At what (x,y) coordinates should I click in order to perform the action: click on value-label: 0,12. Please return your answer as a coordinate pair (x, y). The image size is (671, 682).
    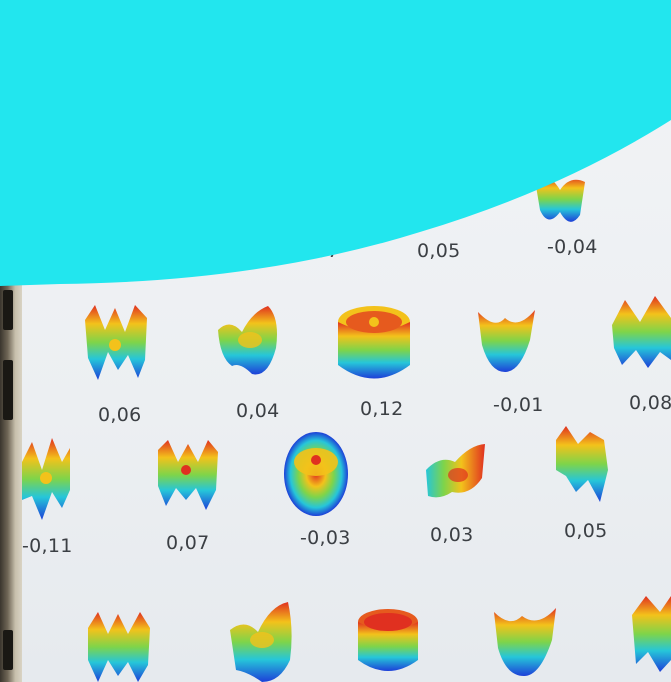
    Looking at the image, I should click on (382, 409).